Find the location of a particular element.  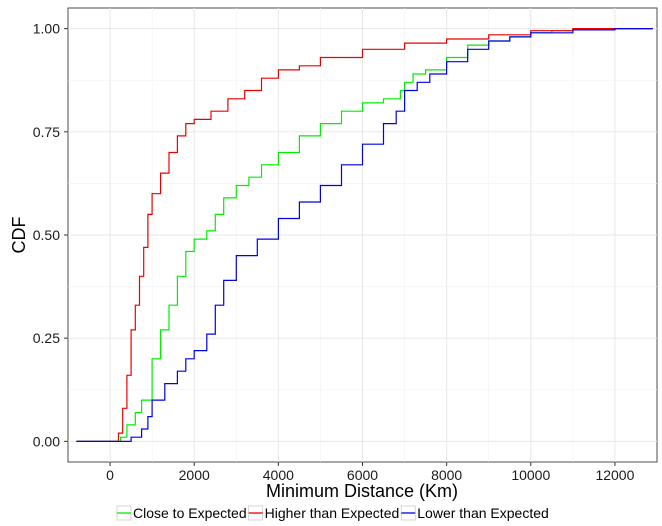

legend-label-close-to-expected: Close to Expected is located at coordinates (190, 513).